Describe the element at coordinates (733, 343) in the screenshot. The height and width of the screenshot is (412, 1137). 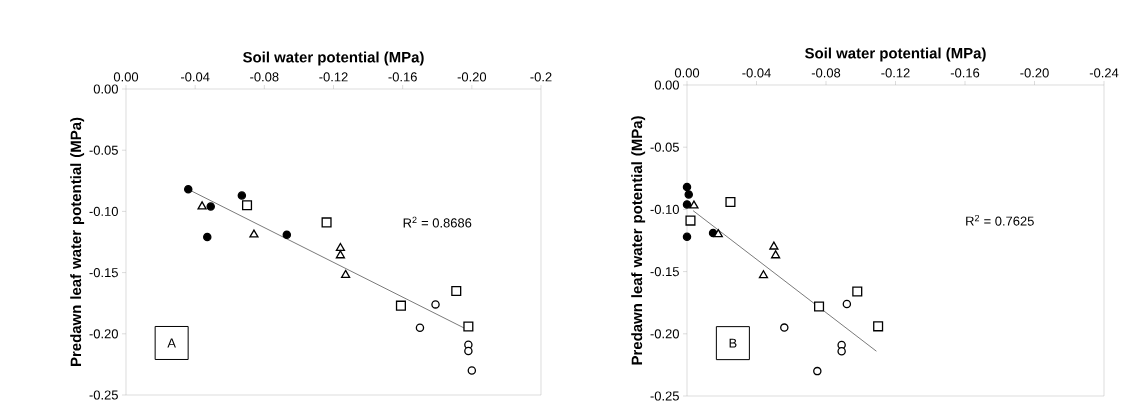
I see `annotation: B` at that location.